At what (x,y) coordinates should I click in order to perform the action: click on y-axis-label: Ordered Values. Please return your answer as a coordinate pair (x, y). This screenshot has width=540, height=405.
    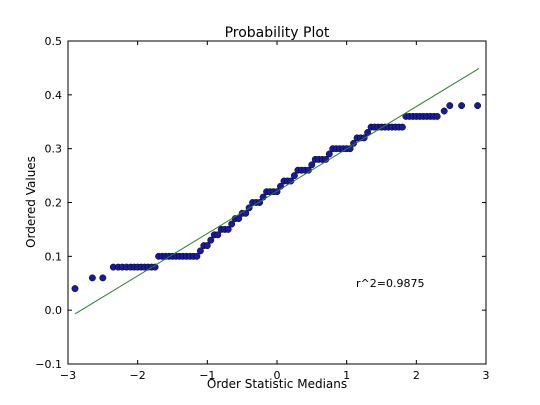
    Looking at the image, I should click on (31, 202).